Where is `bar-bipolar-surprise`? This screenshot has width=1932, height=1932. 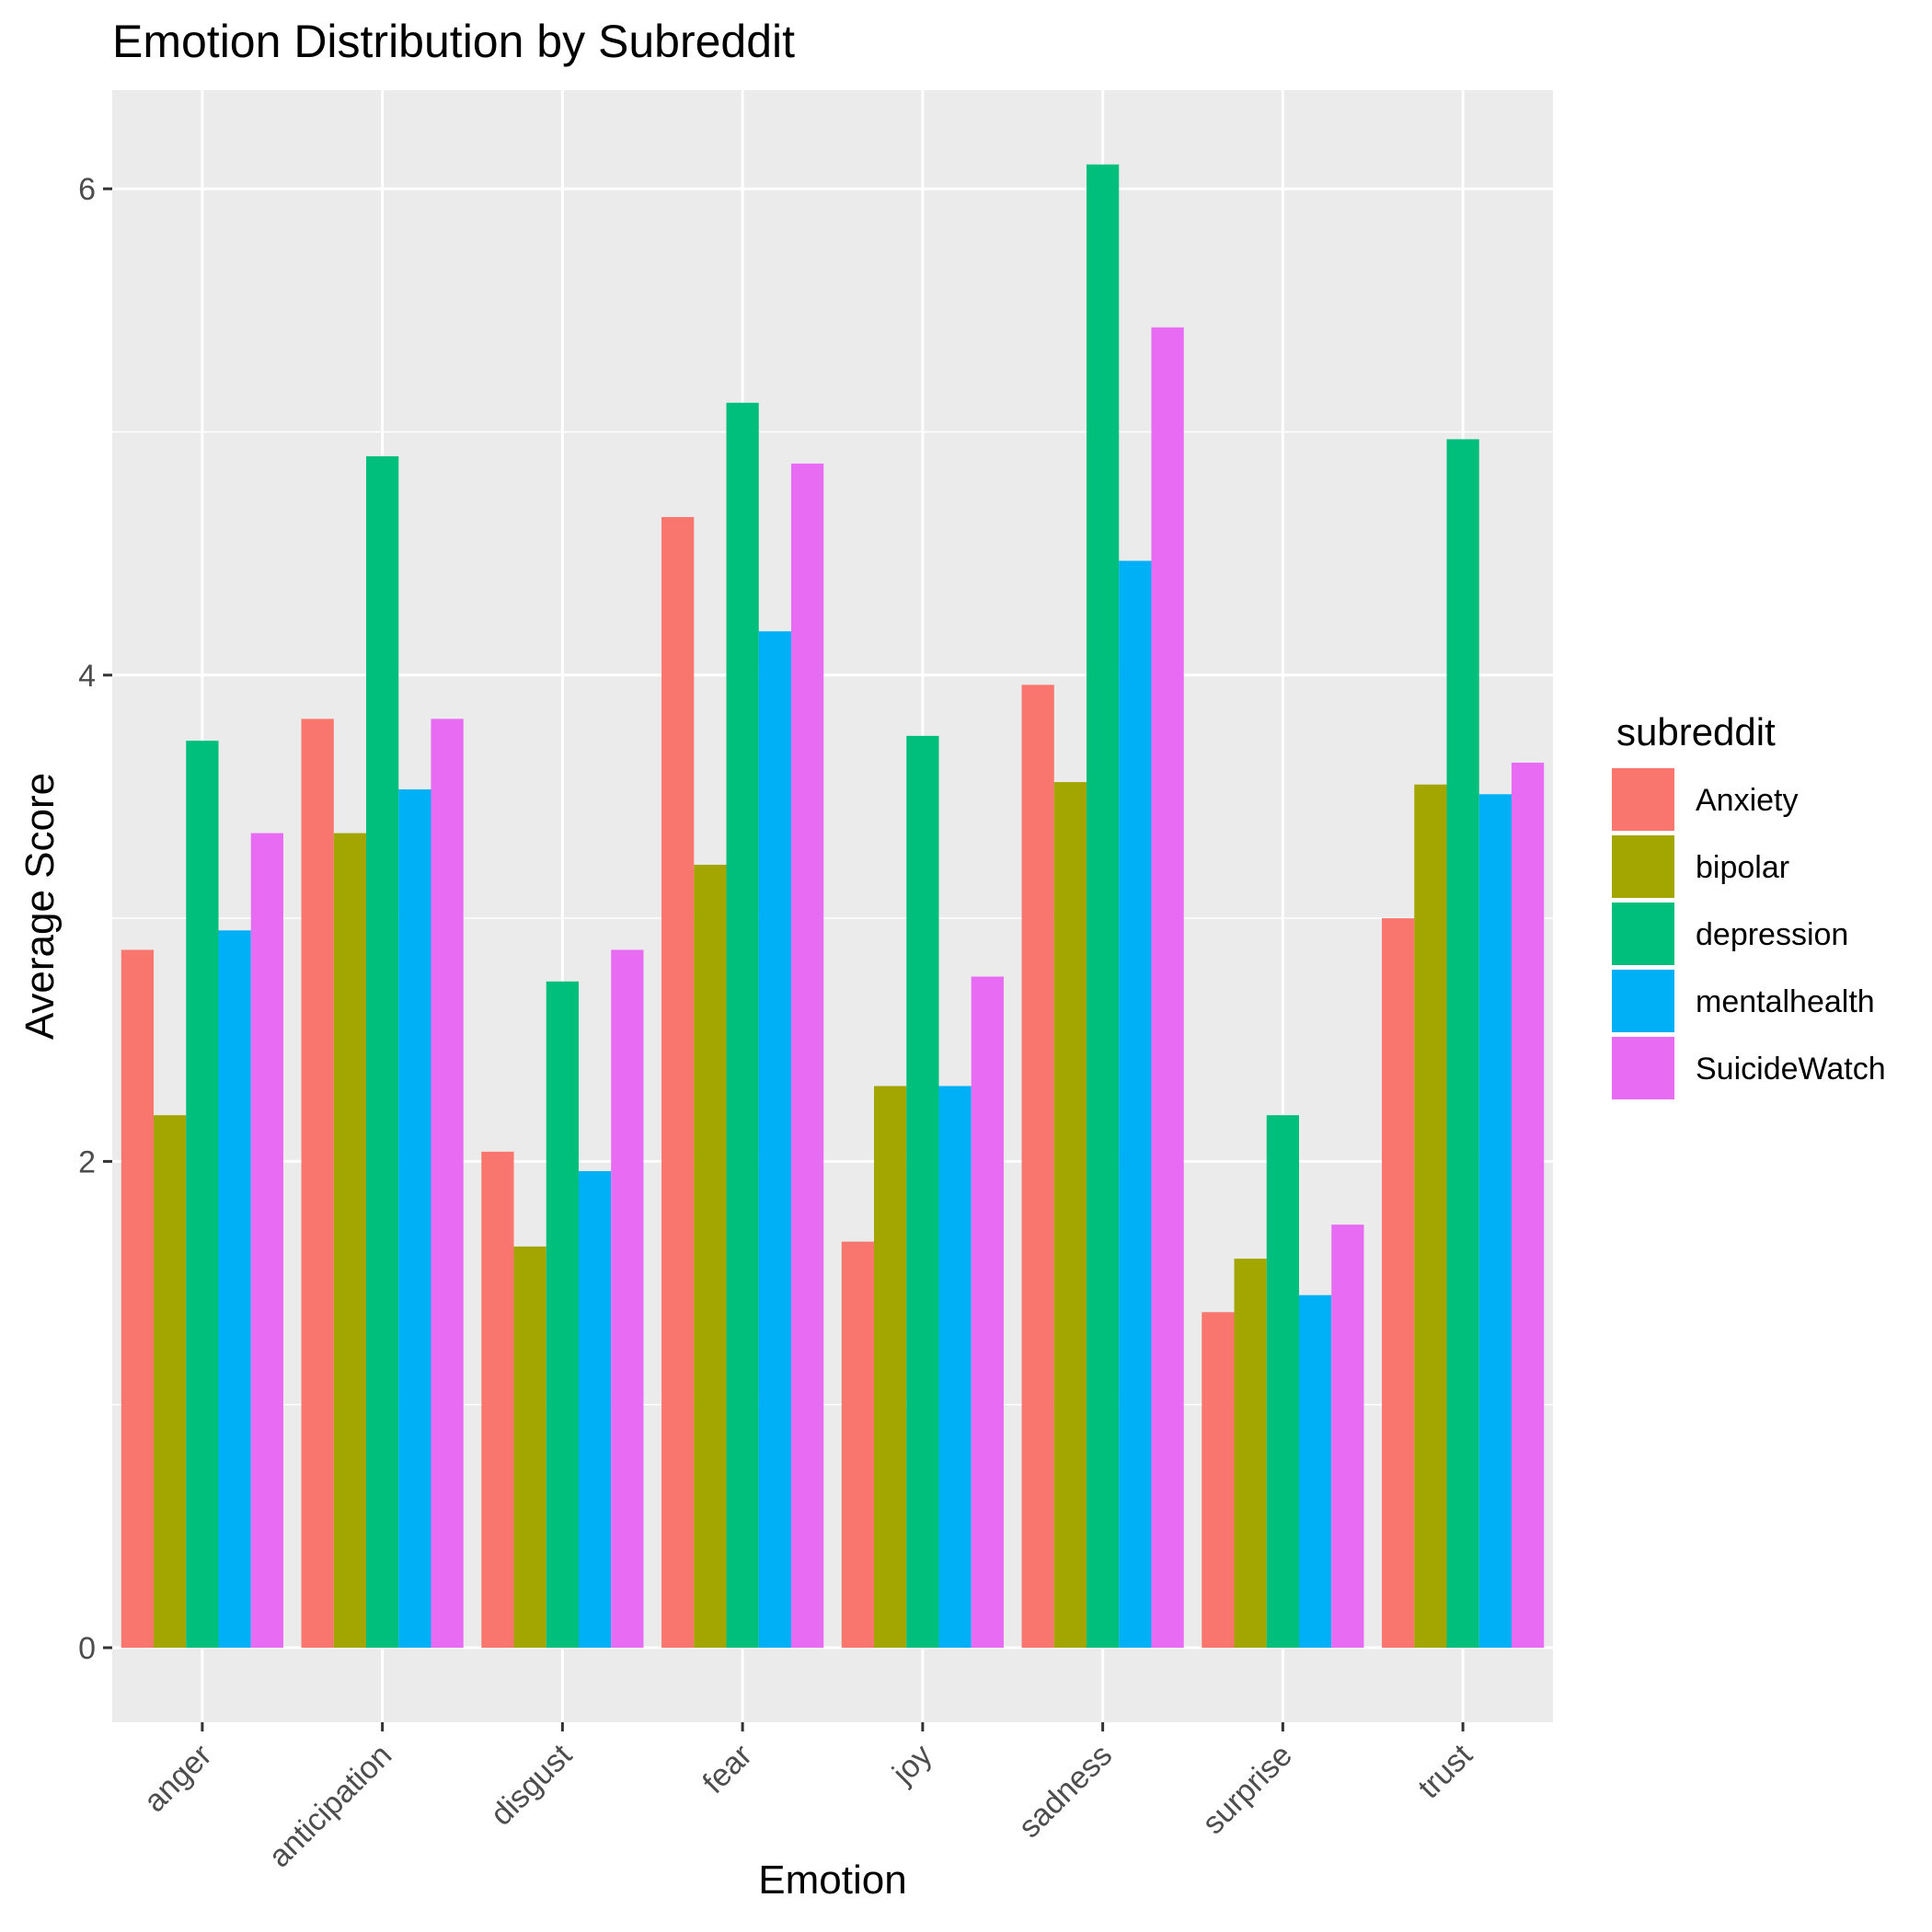 bar-bipolar-surprise is located at coordinates (1250, 1453).